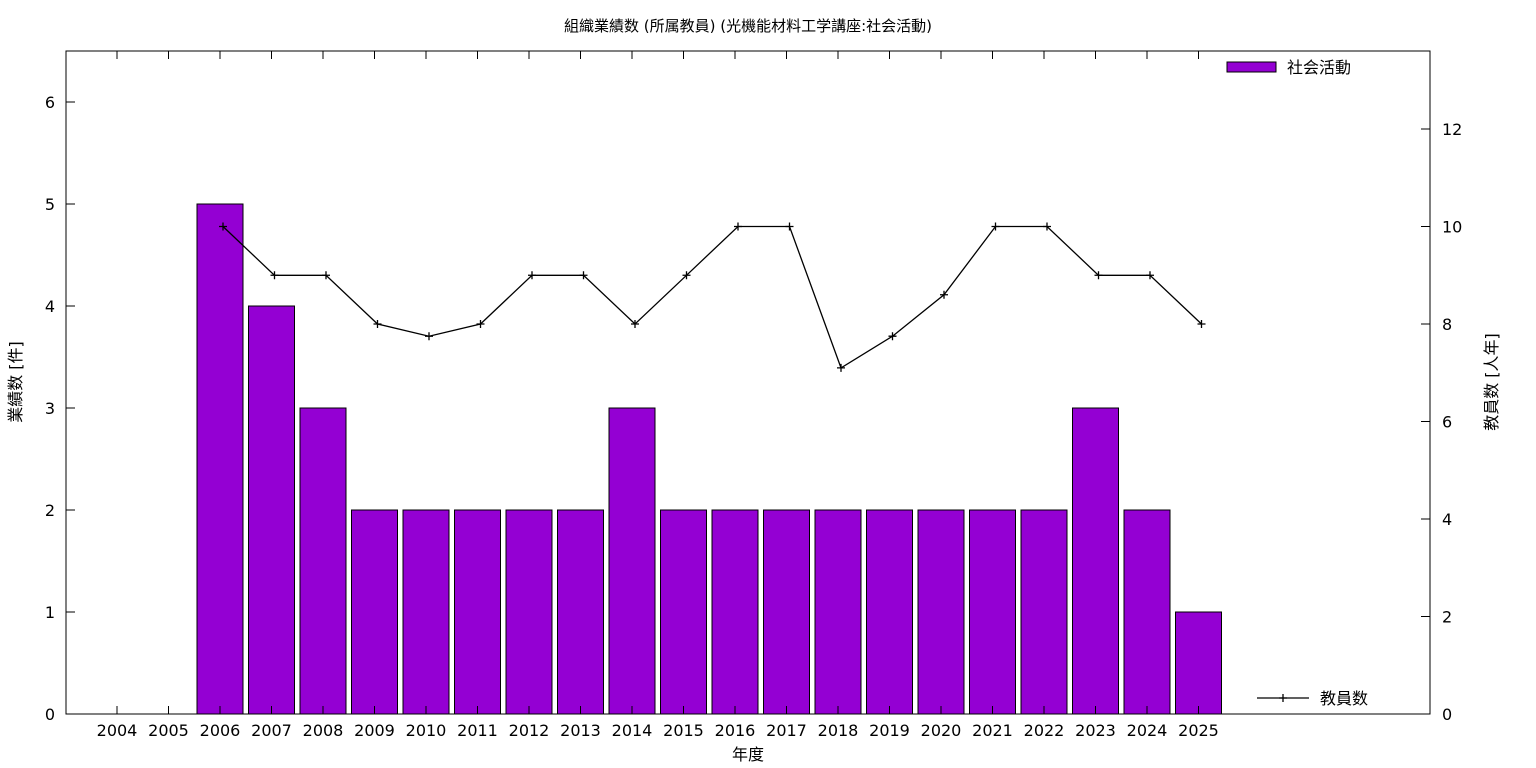 The width and height of the screenshot is (1536, 768). I want to click on bar-2014, so click(632, 561).